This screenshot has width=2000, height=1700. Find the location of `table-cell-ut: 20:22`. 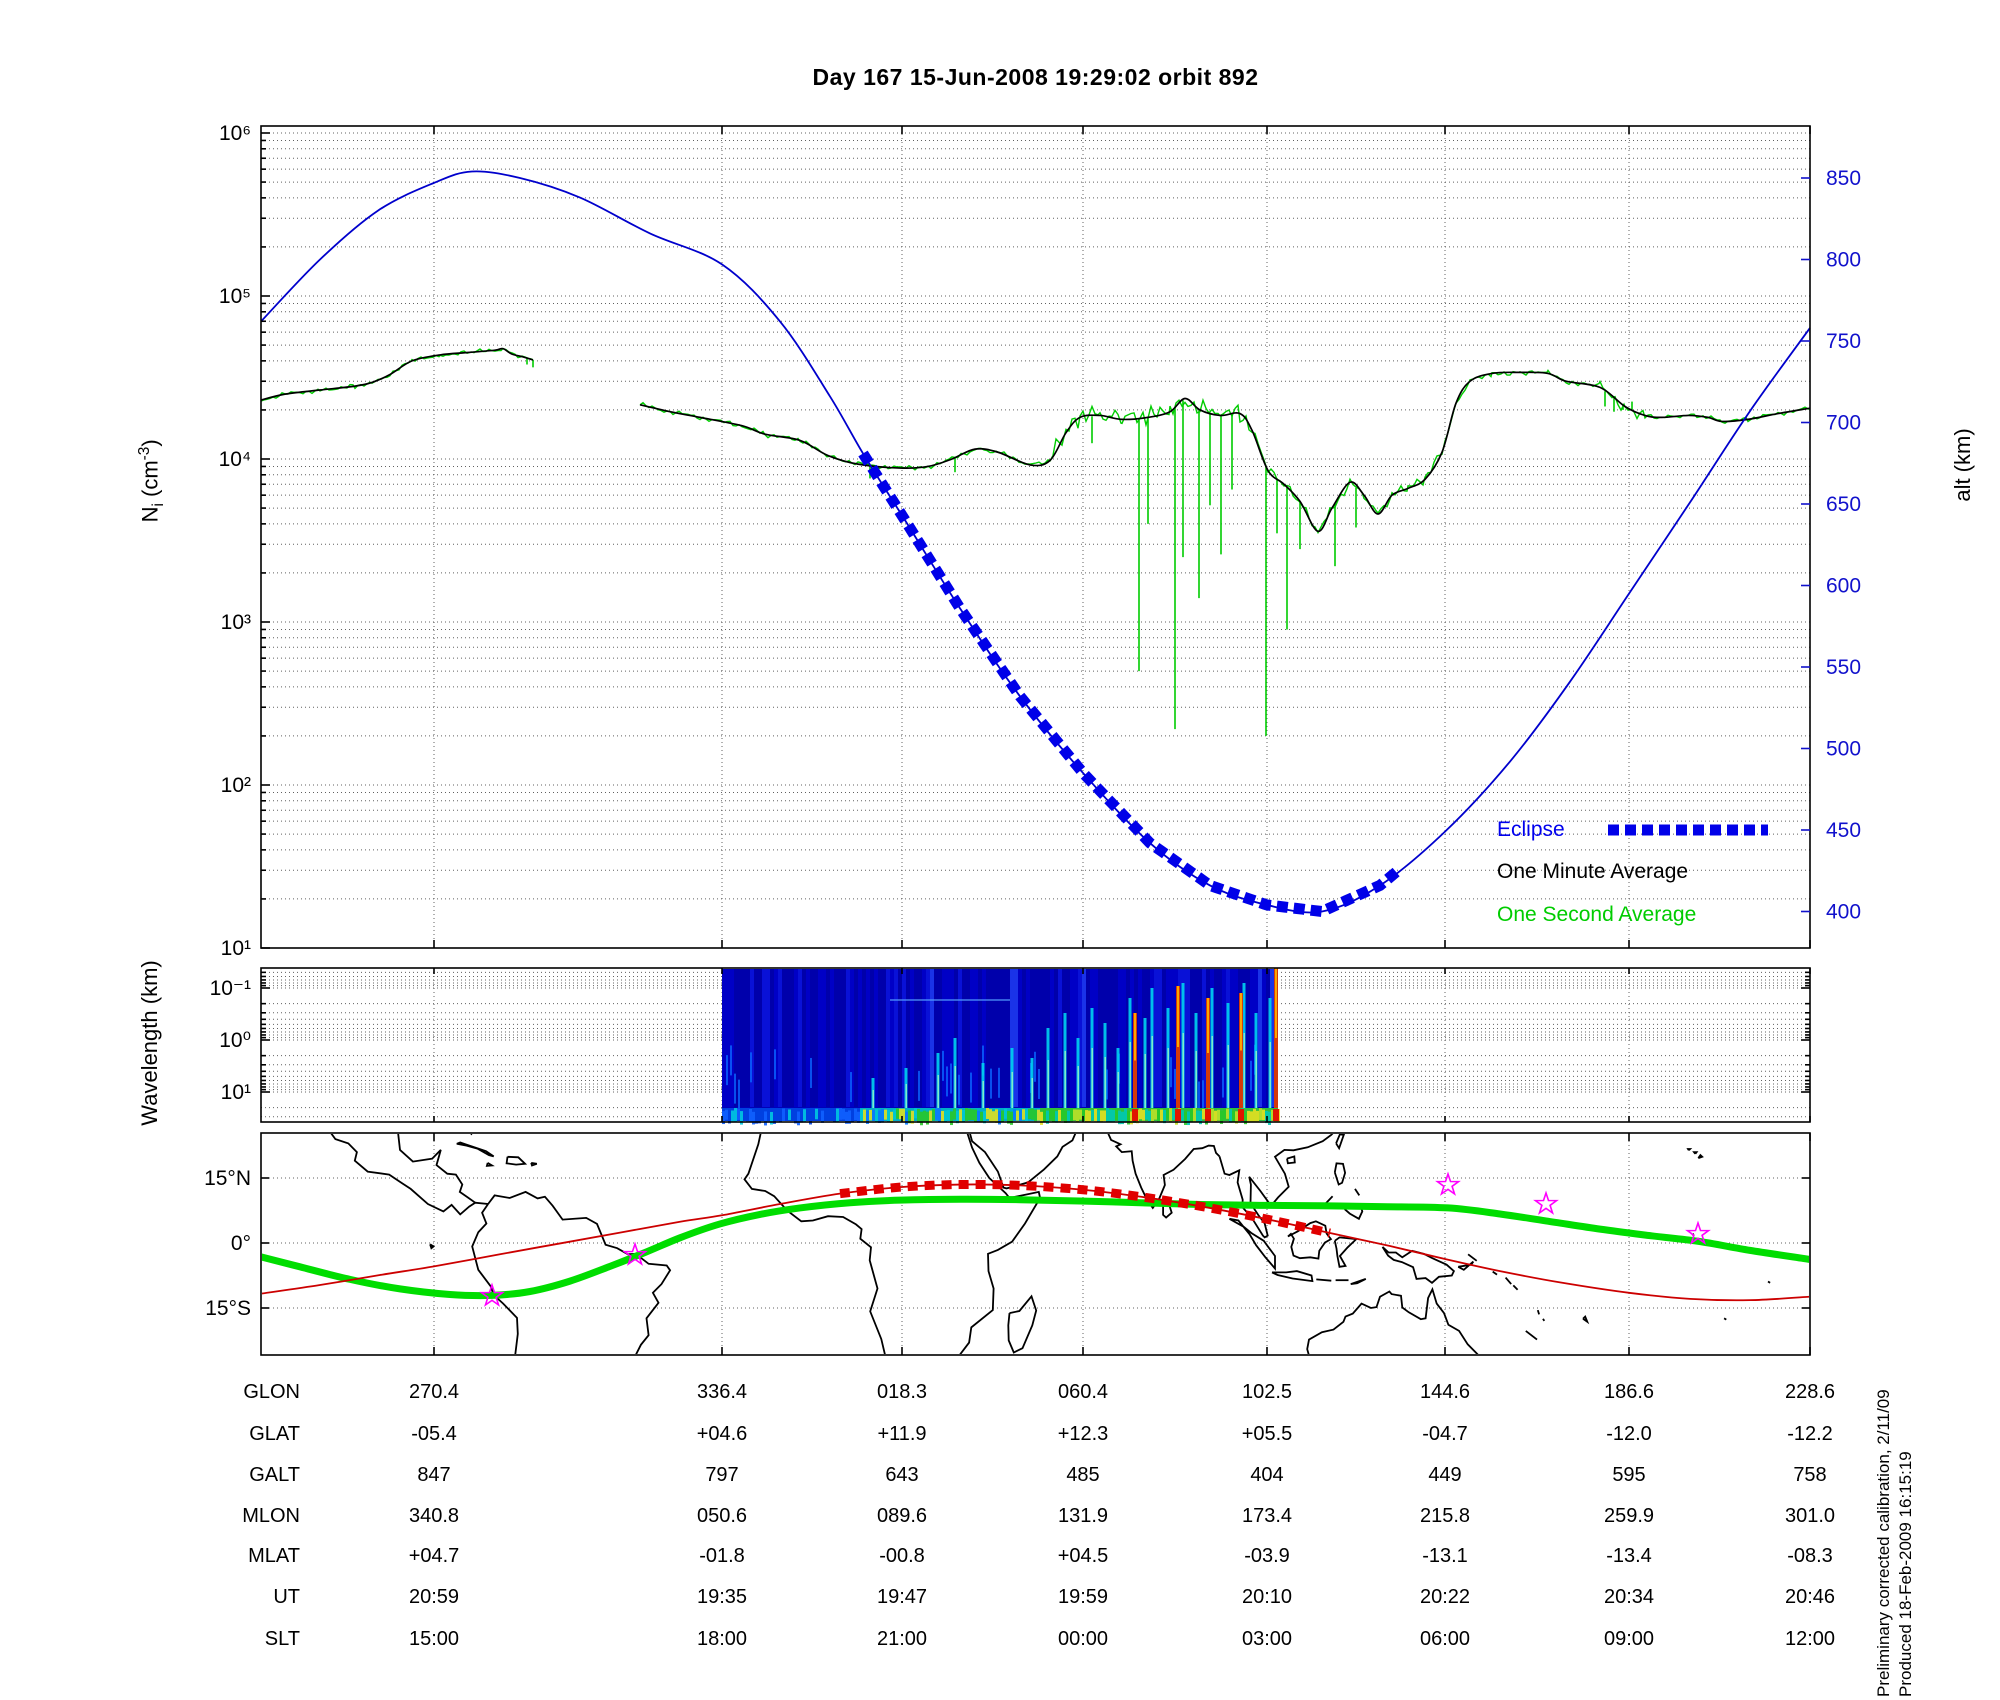

table-cell-ut: 20:22 is located at coordinates (1445, 1597).